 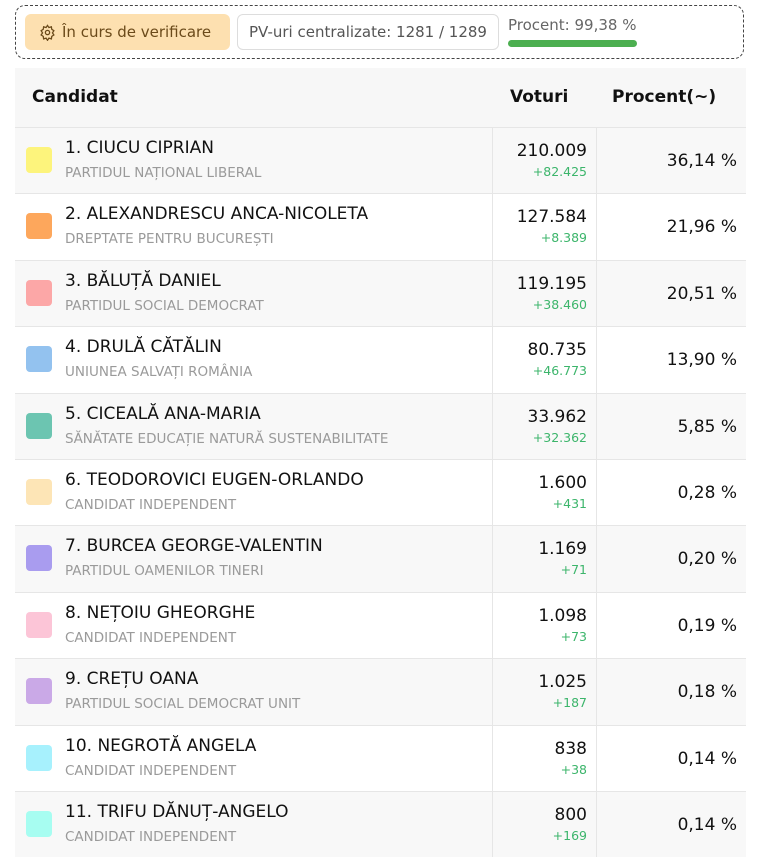 I want to click on table-header: Candidat Voturi Procent(~), so click(x=380, y=97).